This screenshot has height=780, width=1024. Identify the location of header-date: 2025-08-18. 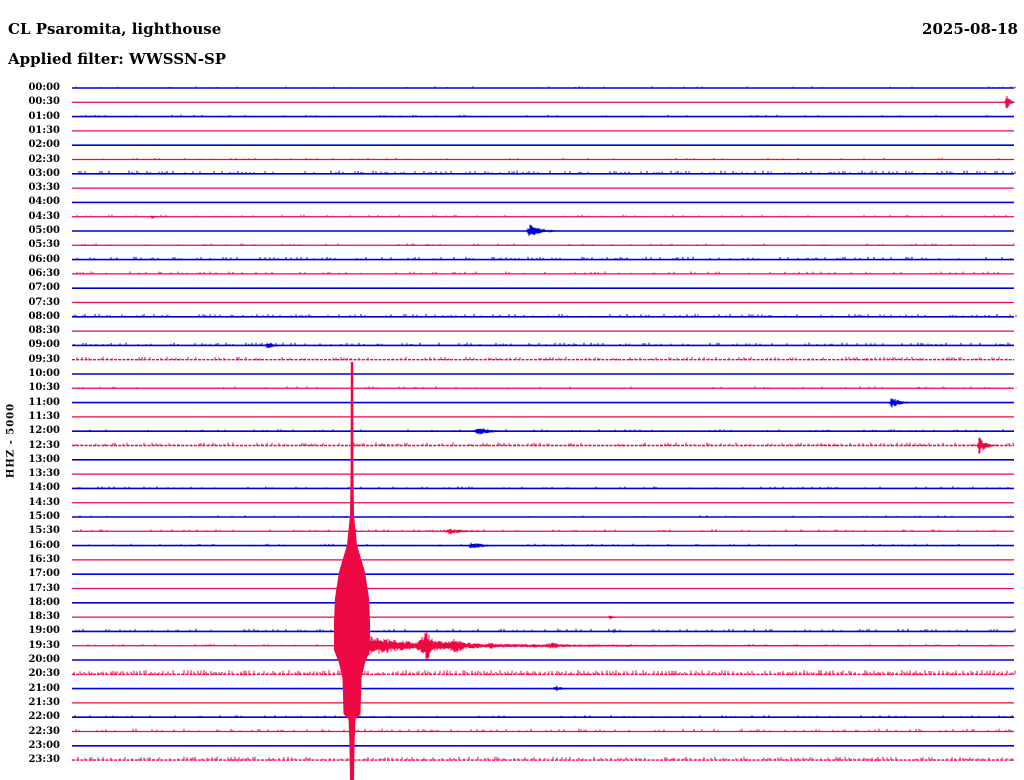
(970, 29).